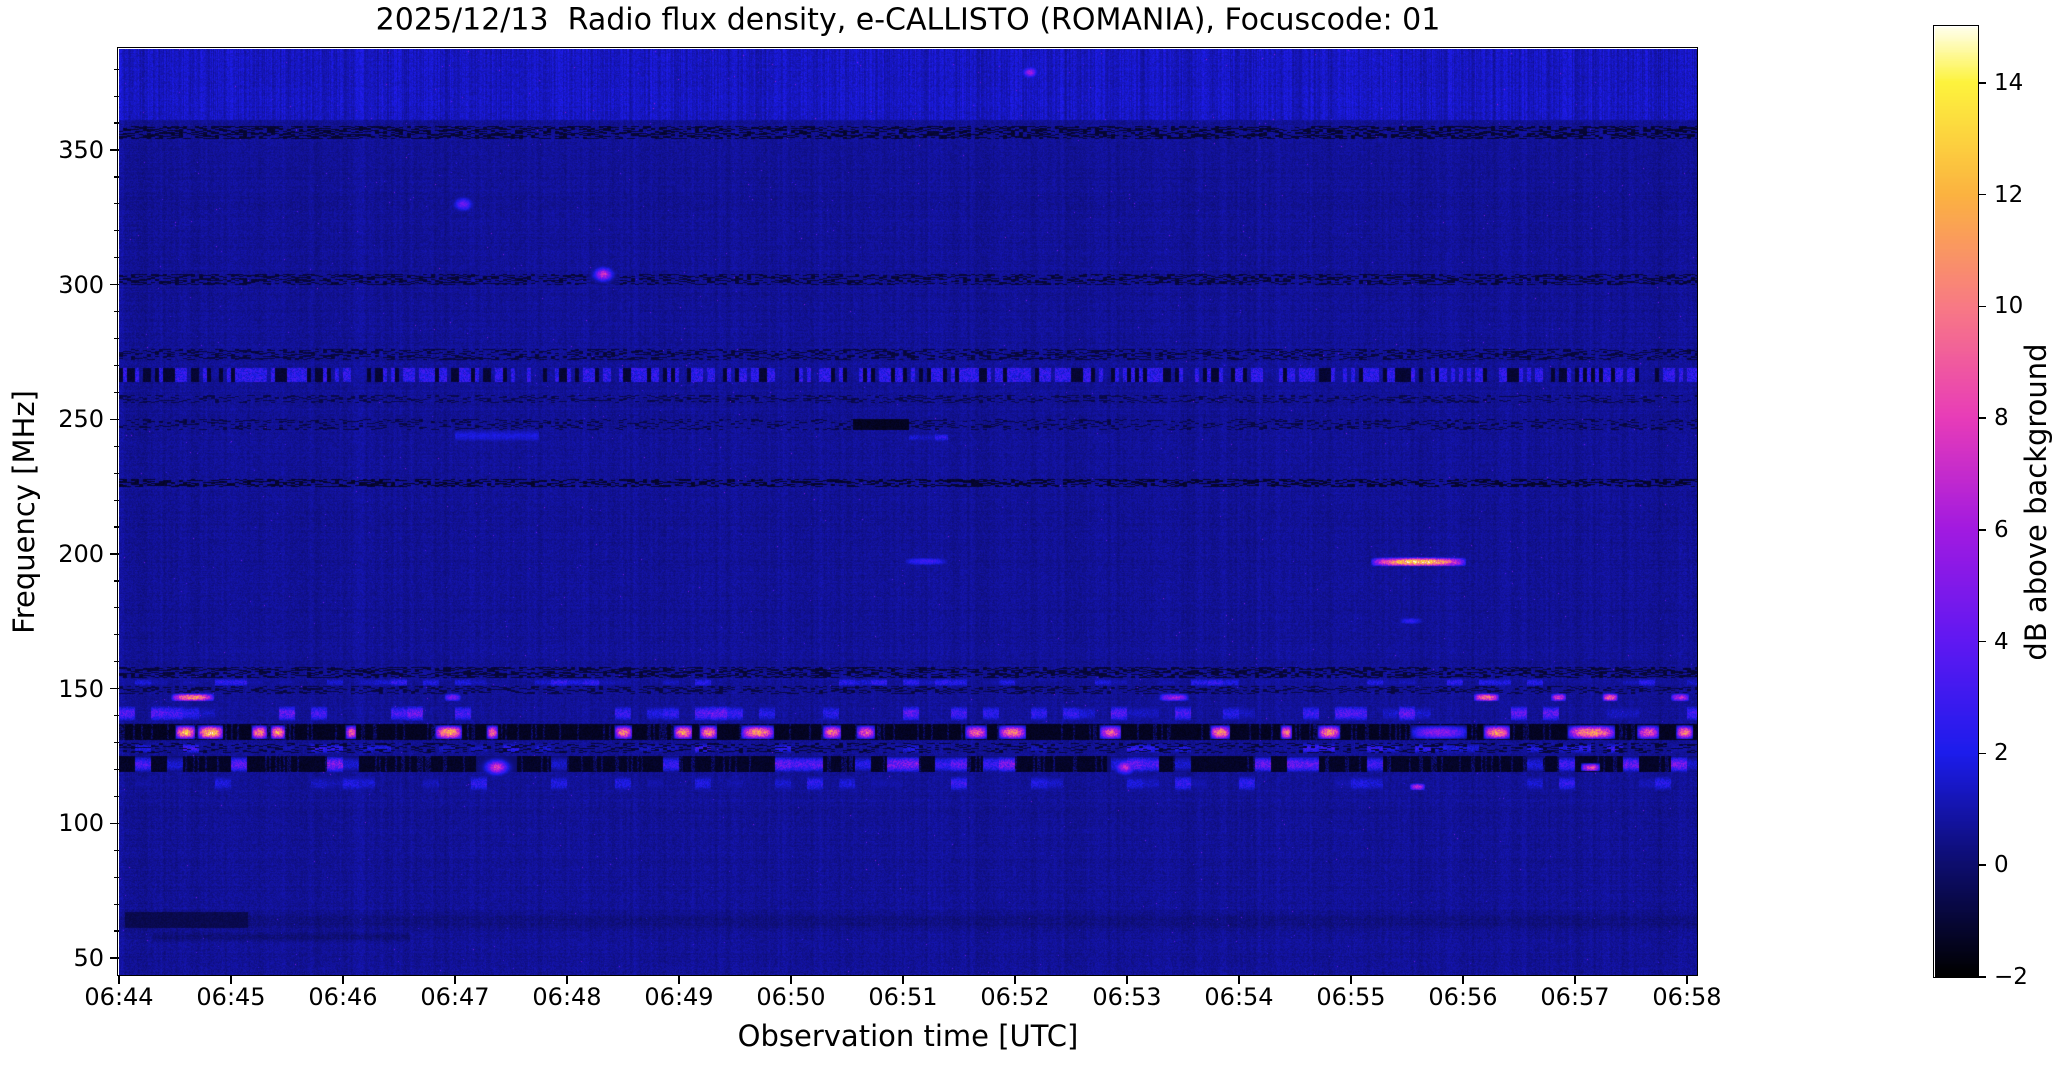 This screenshot has height=1067, width=2066. Describe the element at coordinates (1687, 997) in the screenshot. I see `x-tick-label: 06:58` at that location.